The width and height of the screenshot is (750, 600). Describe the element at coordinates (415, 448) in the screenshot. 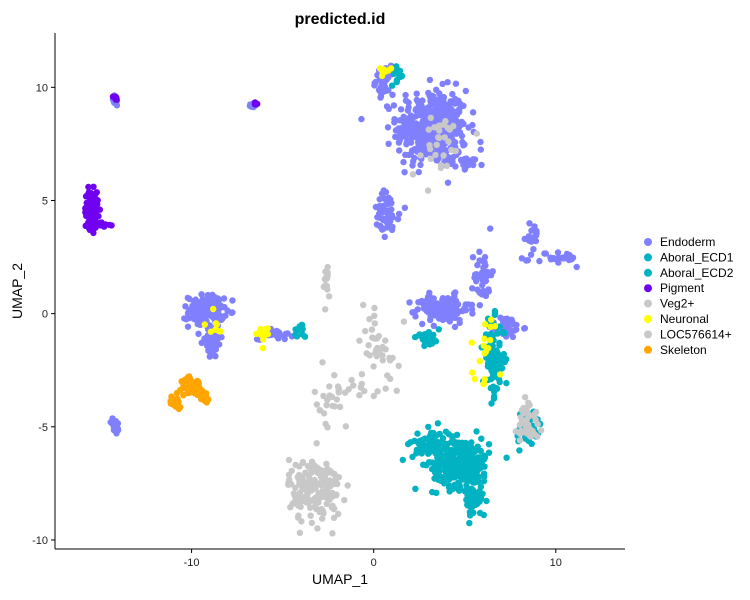

I see `series-veg2-` at that location.